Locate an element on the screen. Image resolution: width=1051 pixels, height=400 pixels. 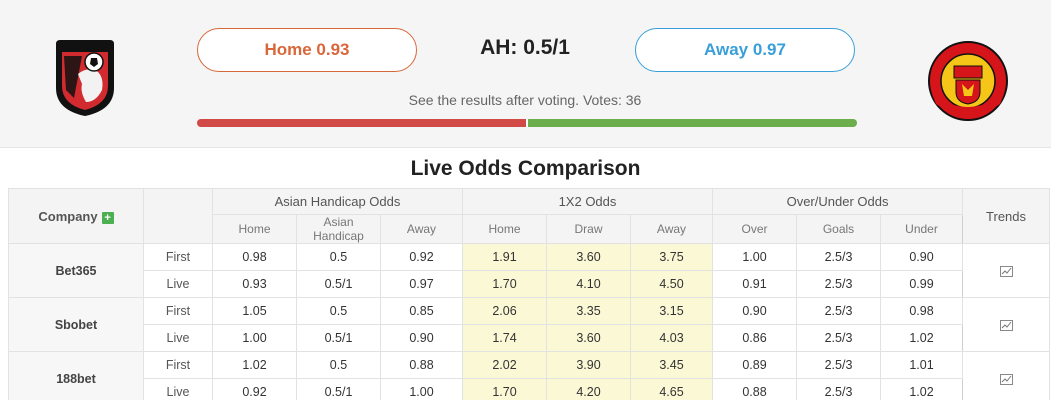
ou-under-odds: 0.98 is located at coordinates (921, 311).